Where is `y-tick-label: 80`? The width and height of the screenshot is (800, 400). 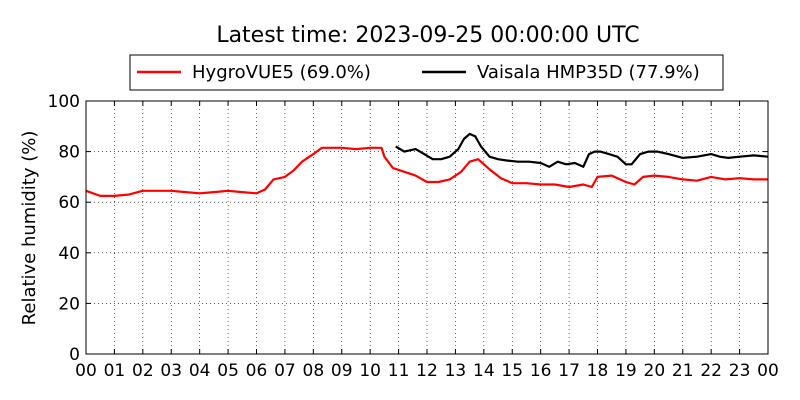 y-tick-label: 80 is located at coordinates (69, 153).